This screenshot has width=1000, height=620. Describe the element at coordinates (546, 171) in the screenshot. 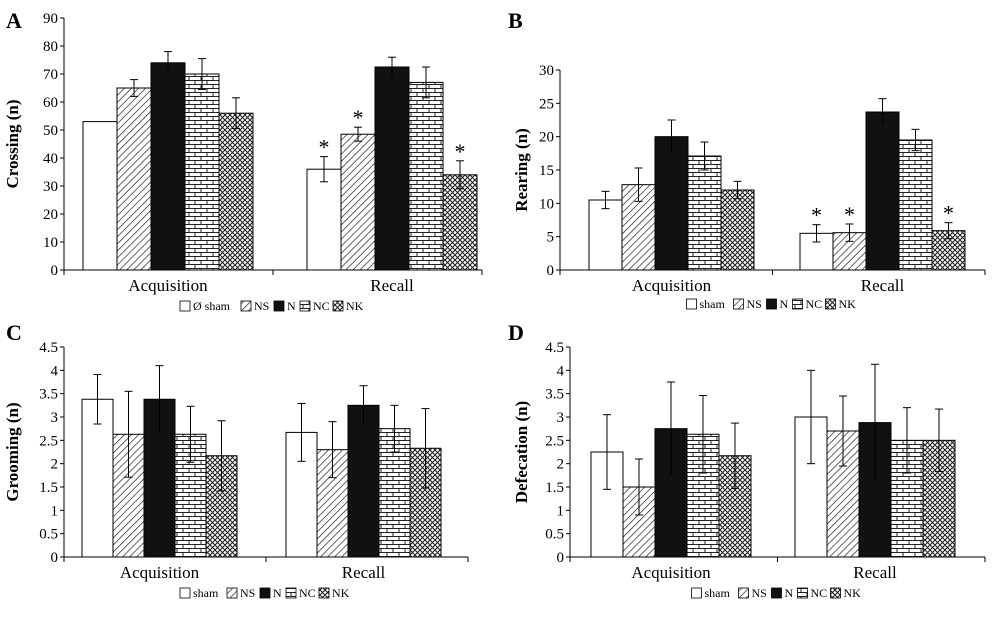

I see `y-tick-label: 15` at that location.